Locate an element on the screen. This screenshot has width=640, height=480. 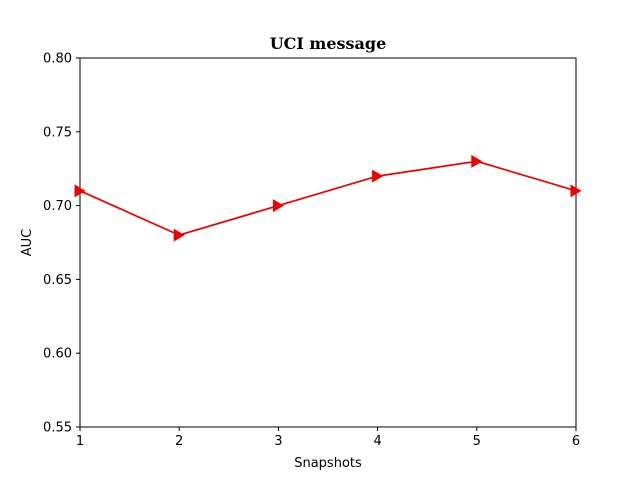
x-tick-label: 1 is located at coordinates (80, 441).